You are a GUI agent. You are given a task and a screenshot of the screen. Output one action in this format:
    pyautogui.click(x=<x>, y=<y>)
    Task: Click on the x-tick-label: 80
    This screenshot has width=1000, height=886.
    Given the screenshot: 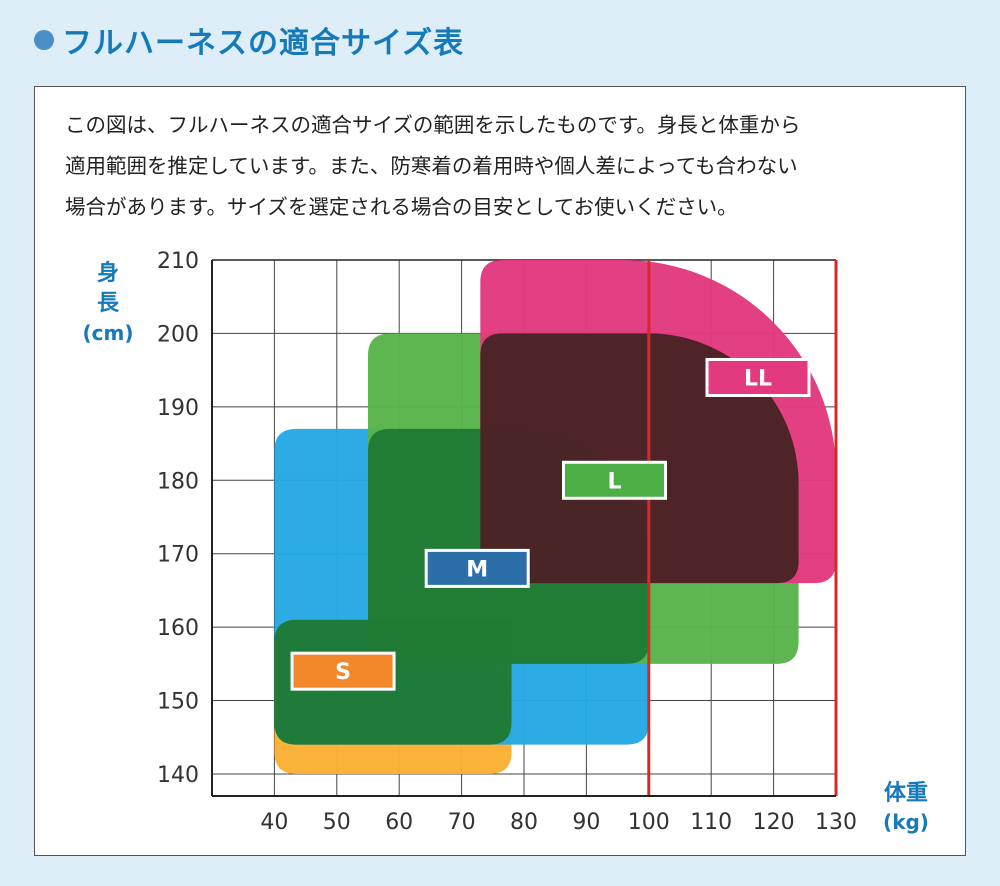 What is the action you would take?
    pyautogui.click(x=524, y=822)
    